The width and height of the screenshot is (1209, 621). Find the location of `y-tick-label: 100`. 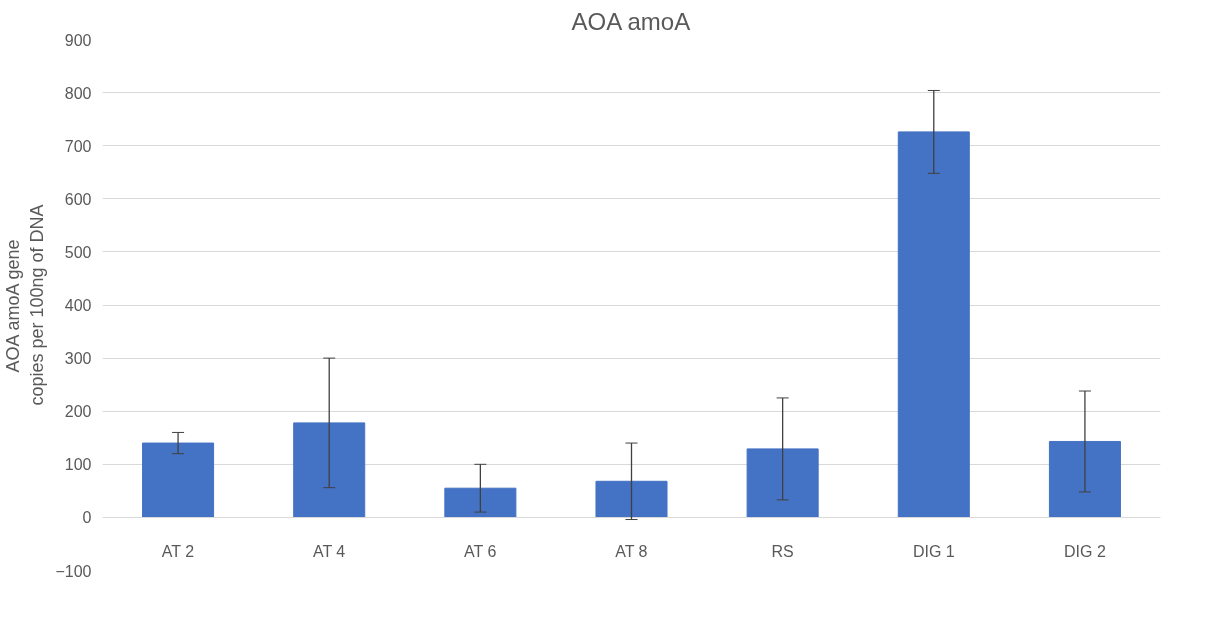

y-tick-label: 100 is located at coordinates (78, 465).